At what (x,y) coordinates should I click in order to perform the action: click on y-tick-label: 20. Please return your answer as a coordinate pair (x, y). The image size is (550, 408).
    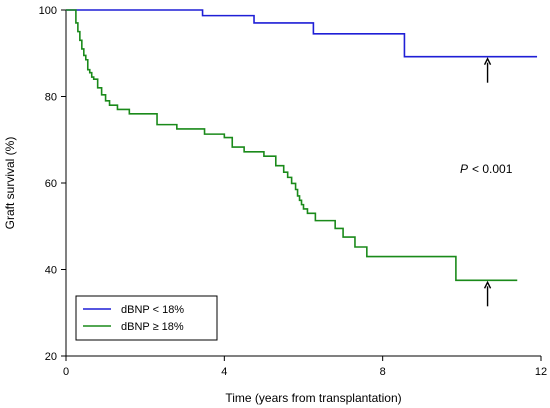
    Looking at the image, I should click on (51, 357).